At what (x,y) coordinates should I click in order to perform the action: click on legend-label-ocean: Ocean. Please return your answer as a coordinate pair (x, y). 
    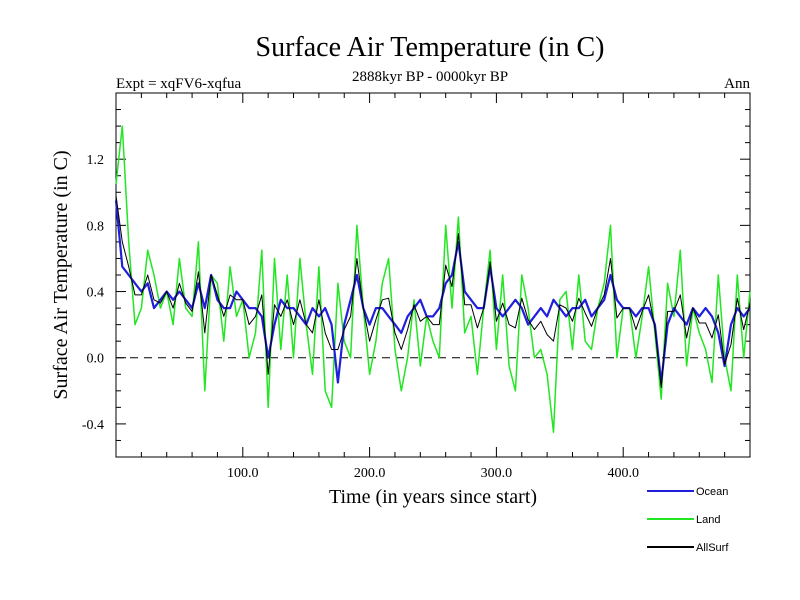
    Looking at the image, I should click on (712, 492).